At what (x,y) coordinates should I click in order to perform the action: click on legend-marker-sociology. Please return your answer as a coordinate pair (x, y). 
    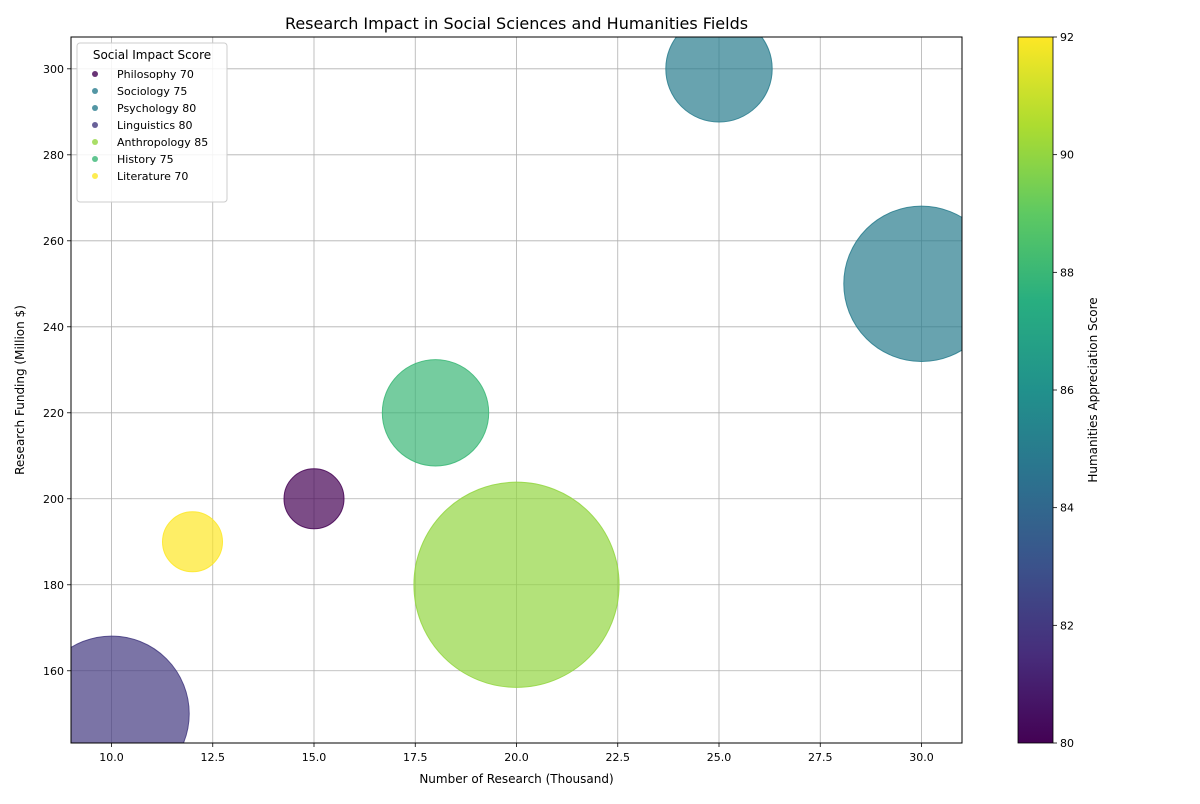
    Looking at the image, I should click on (95, 91).